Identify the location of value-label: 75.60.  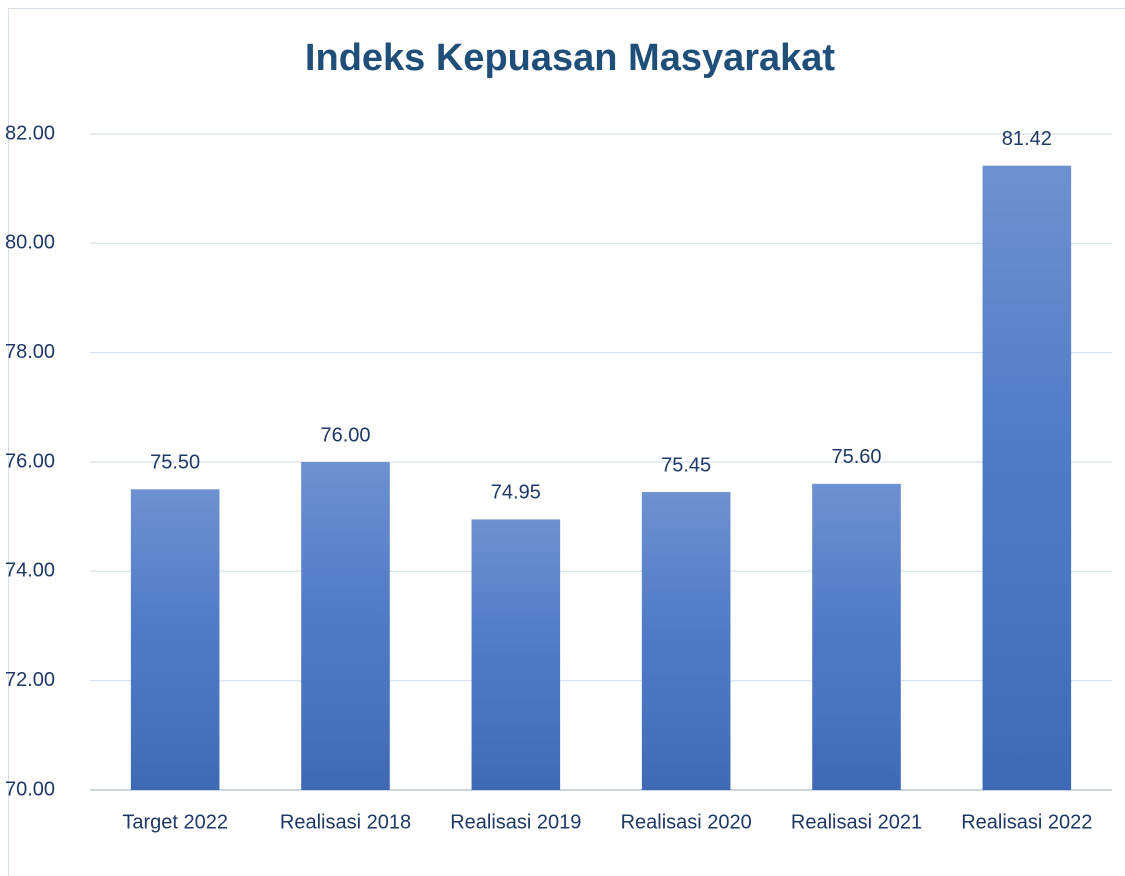
(856, 457).